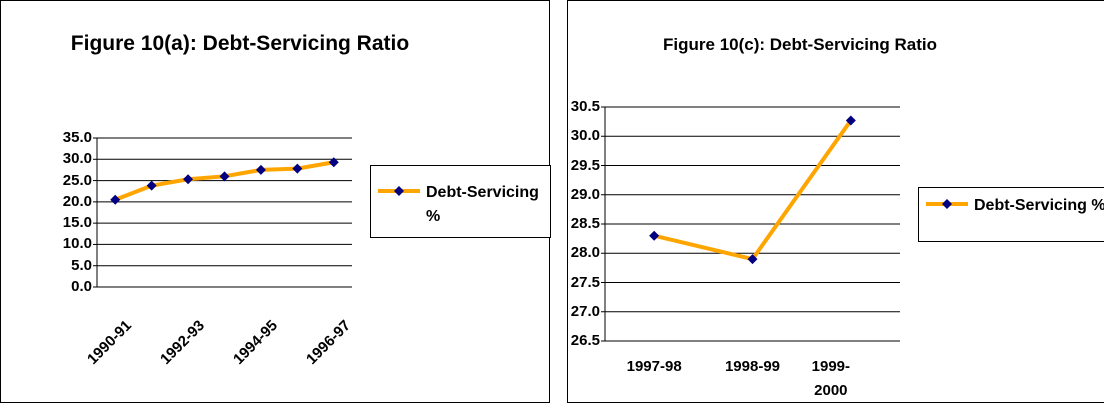  Describe the element at coordinates (77, 180) in the screenshot. I see `y-tick-label: 25.0` at that location.